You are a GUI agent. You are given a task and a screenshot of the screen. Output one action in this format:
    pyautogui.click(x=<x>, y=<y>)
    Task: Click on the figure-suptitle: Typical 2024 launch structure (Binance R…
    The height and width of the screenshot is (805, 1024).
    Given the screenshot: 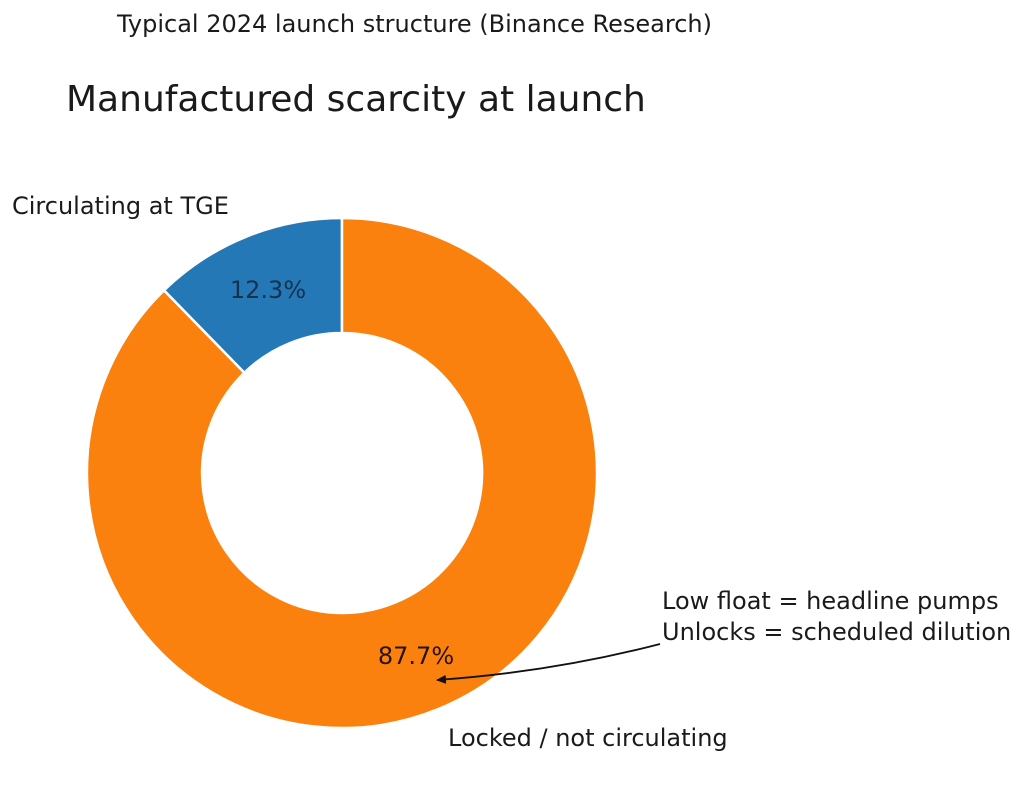 What is the action you would take?
    pyautogui.click(x=414, y=24)
    